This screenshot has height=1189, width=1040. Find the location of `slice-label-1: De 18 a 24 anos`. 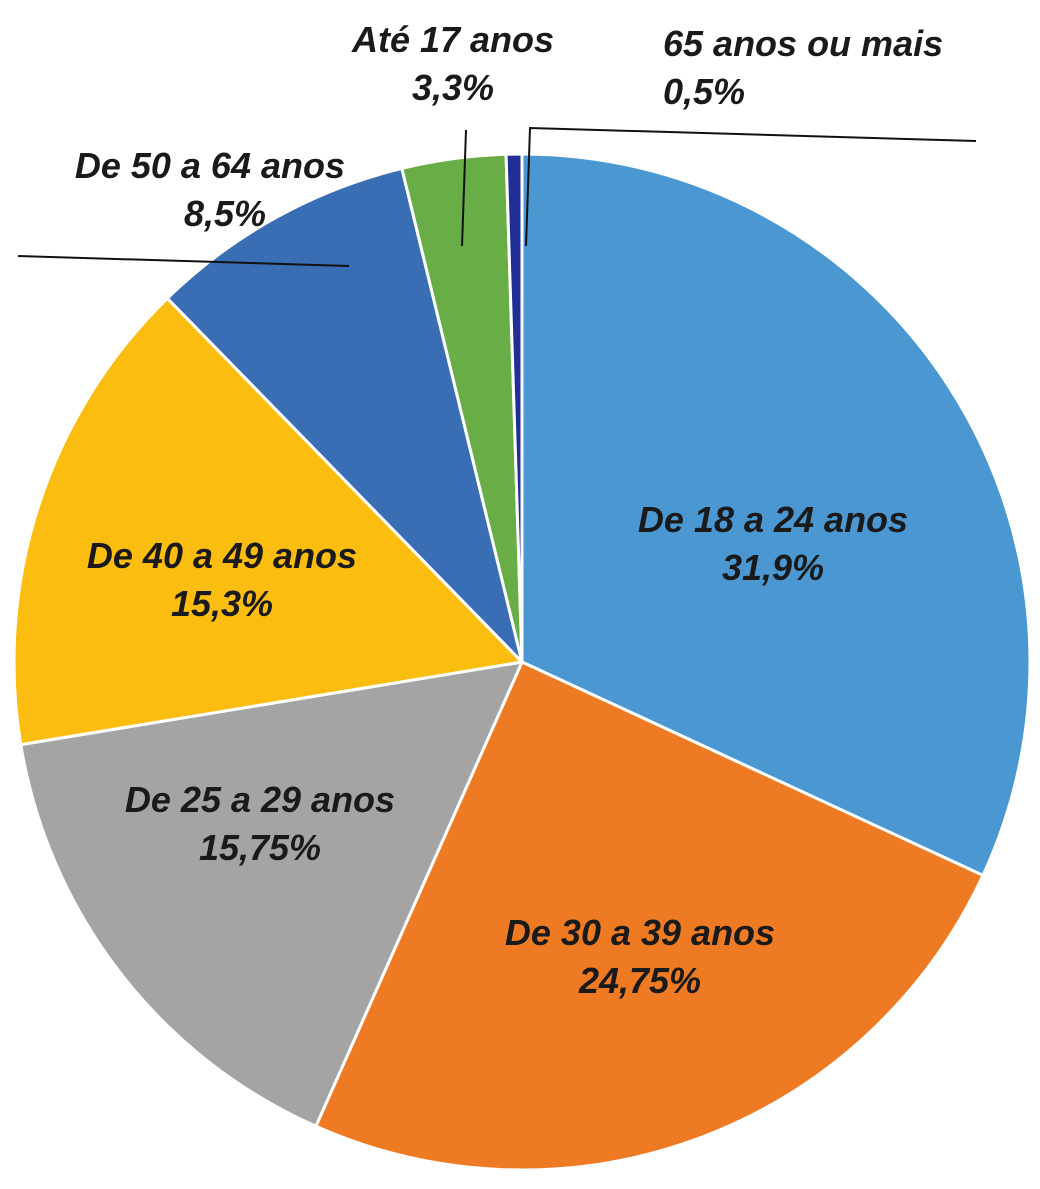

slice-label-1: De 18 a 24 anos is located at coordinates (773, 519).